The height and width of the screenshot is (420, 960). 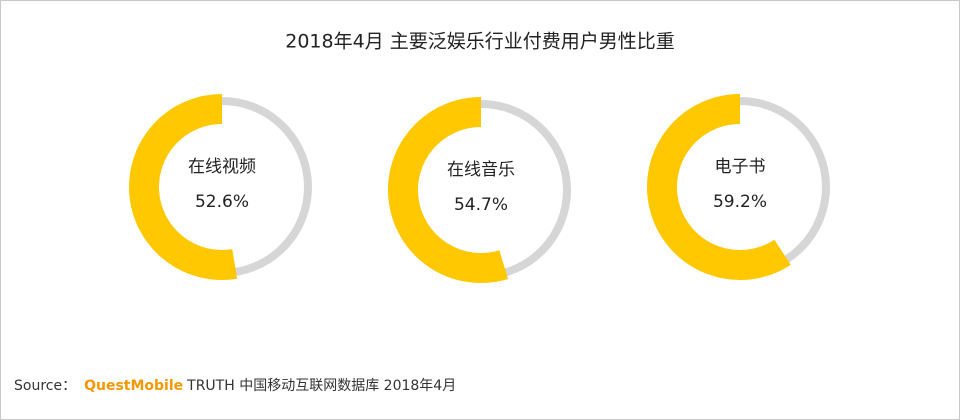 I want to click on value-label: 54.7%, so click(x=481, y=205).